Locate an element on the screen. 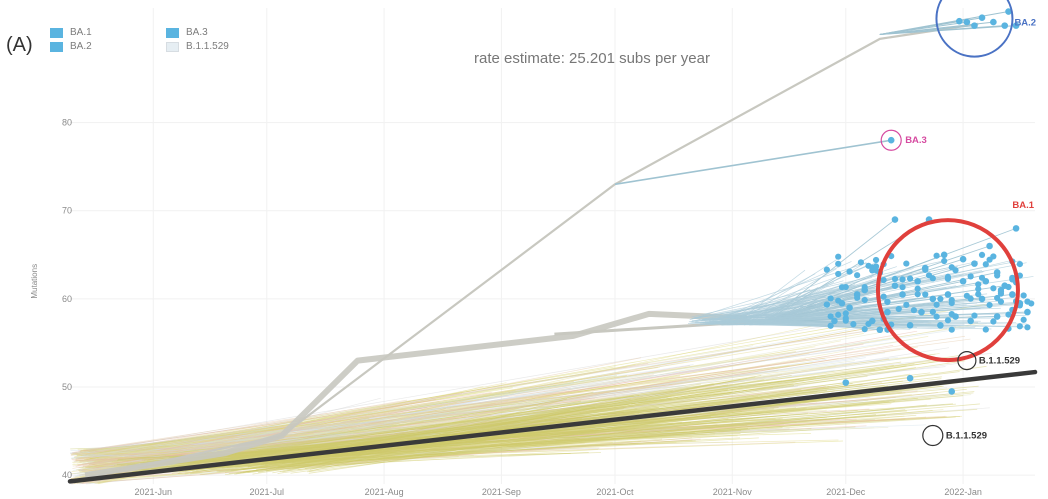 Image resolution: width=1048 pixels, height=499 pixels. legend-swatch-ba1 is located at coordinates (56, 32).